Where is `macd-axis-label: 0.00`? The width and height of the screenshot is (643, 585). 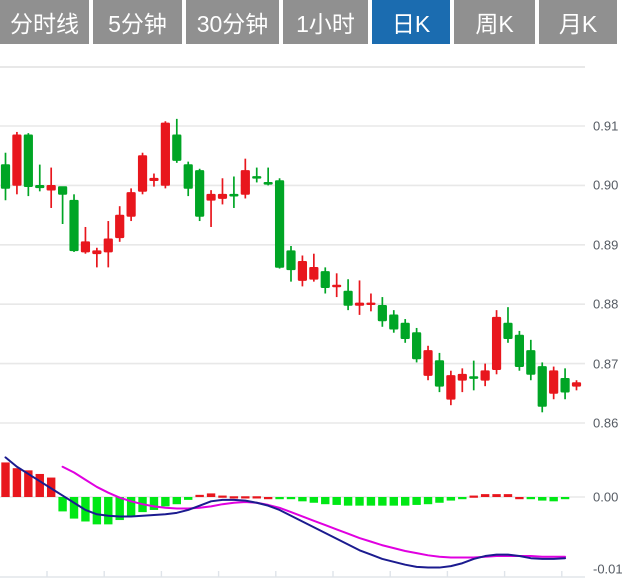
macd-axis-label: 0.00 is located at coordinates (606, 497).